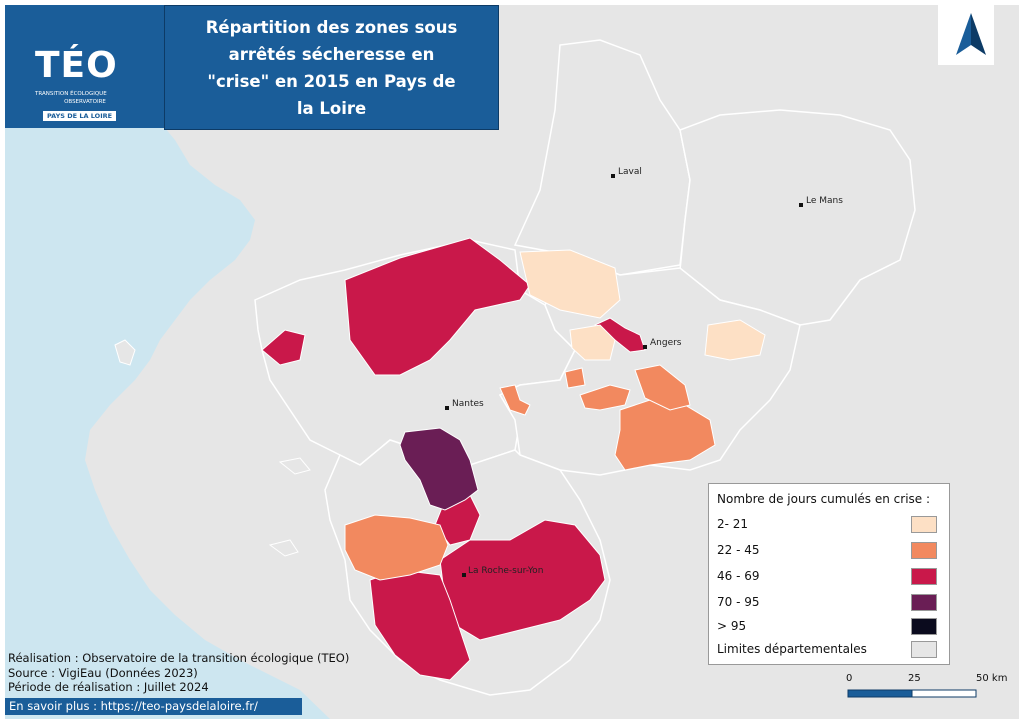 This screenshot has width=1024, height=724. What do you see at coordinates (829, 603) in the screenshot?
I see `legend-row: 70 - 95` at bounding box center [829, 603].